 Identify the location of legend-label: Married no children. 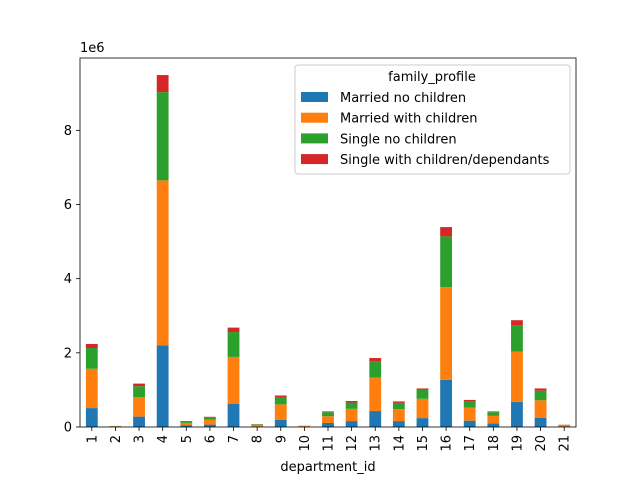
(403, 98).